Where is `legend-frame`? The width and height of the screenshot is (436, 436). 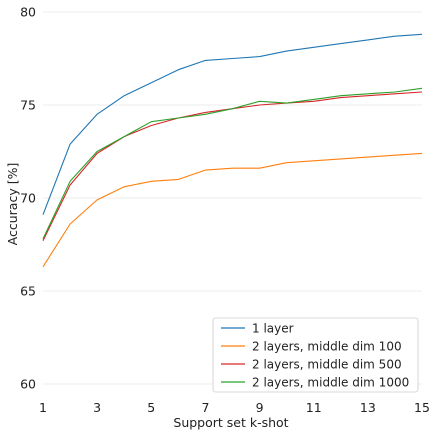
legend-frame is located at coordinates (315, 355).